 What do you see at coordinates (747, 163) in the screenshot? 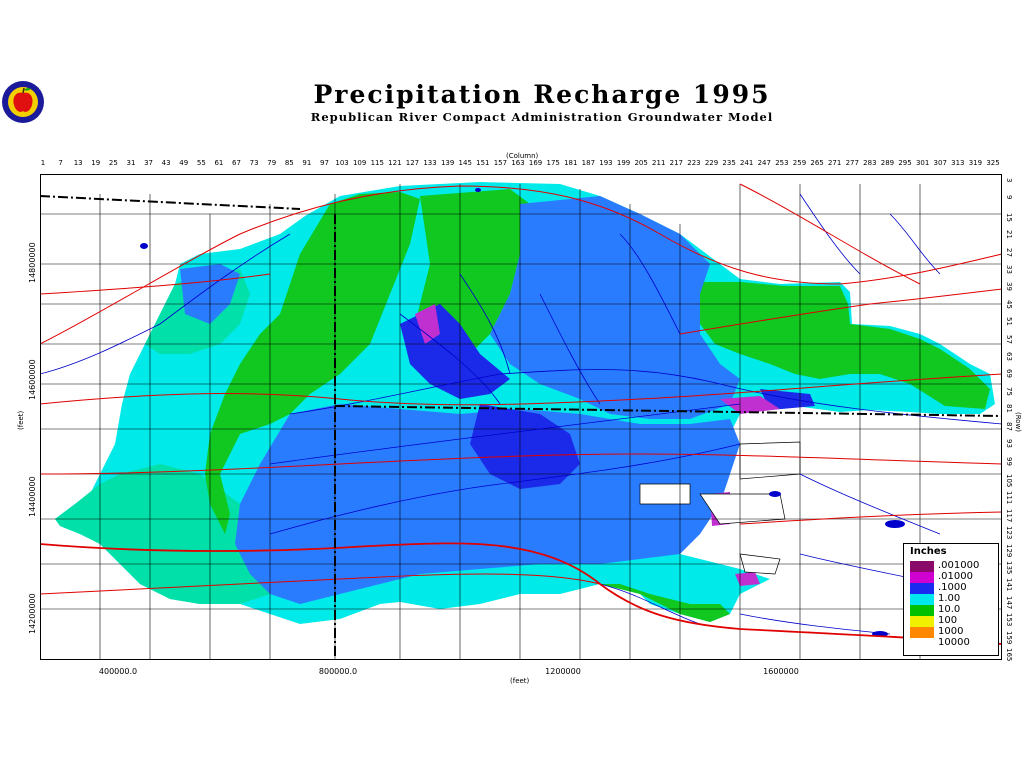
I see `column-tick: 241` at bounding box center [747, 163].